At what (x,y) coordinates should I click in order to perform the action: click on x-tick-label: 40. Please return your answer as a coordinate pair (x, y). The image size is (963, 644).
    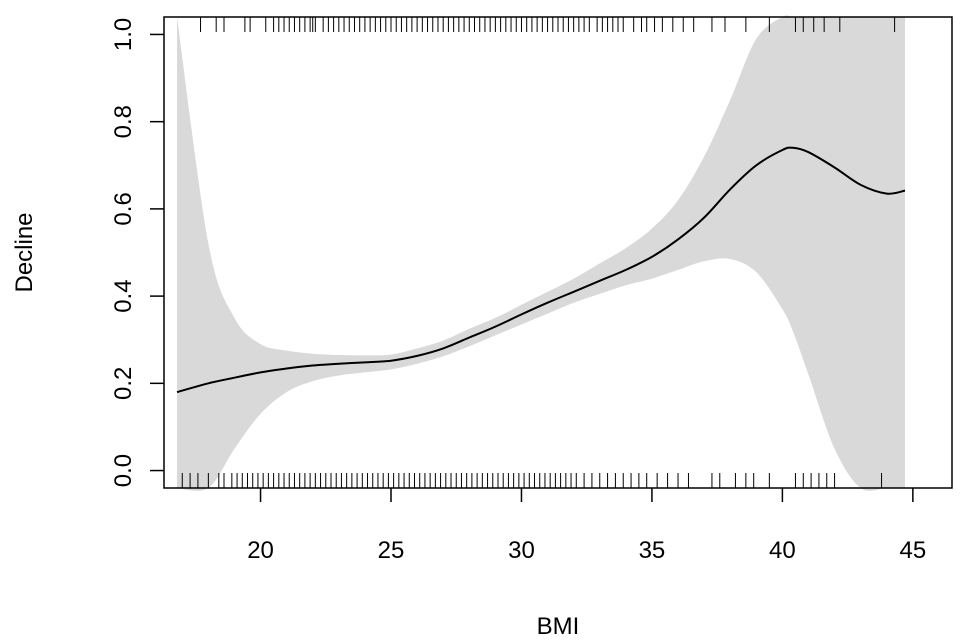
    Looking at the image, I should click on (782, 550).